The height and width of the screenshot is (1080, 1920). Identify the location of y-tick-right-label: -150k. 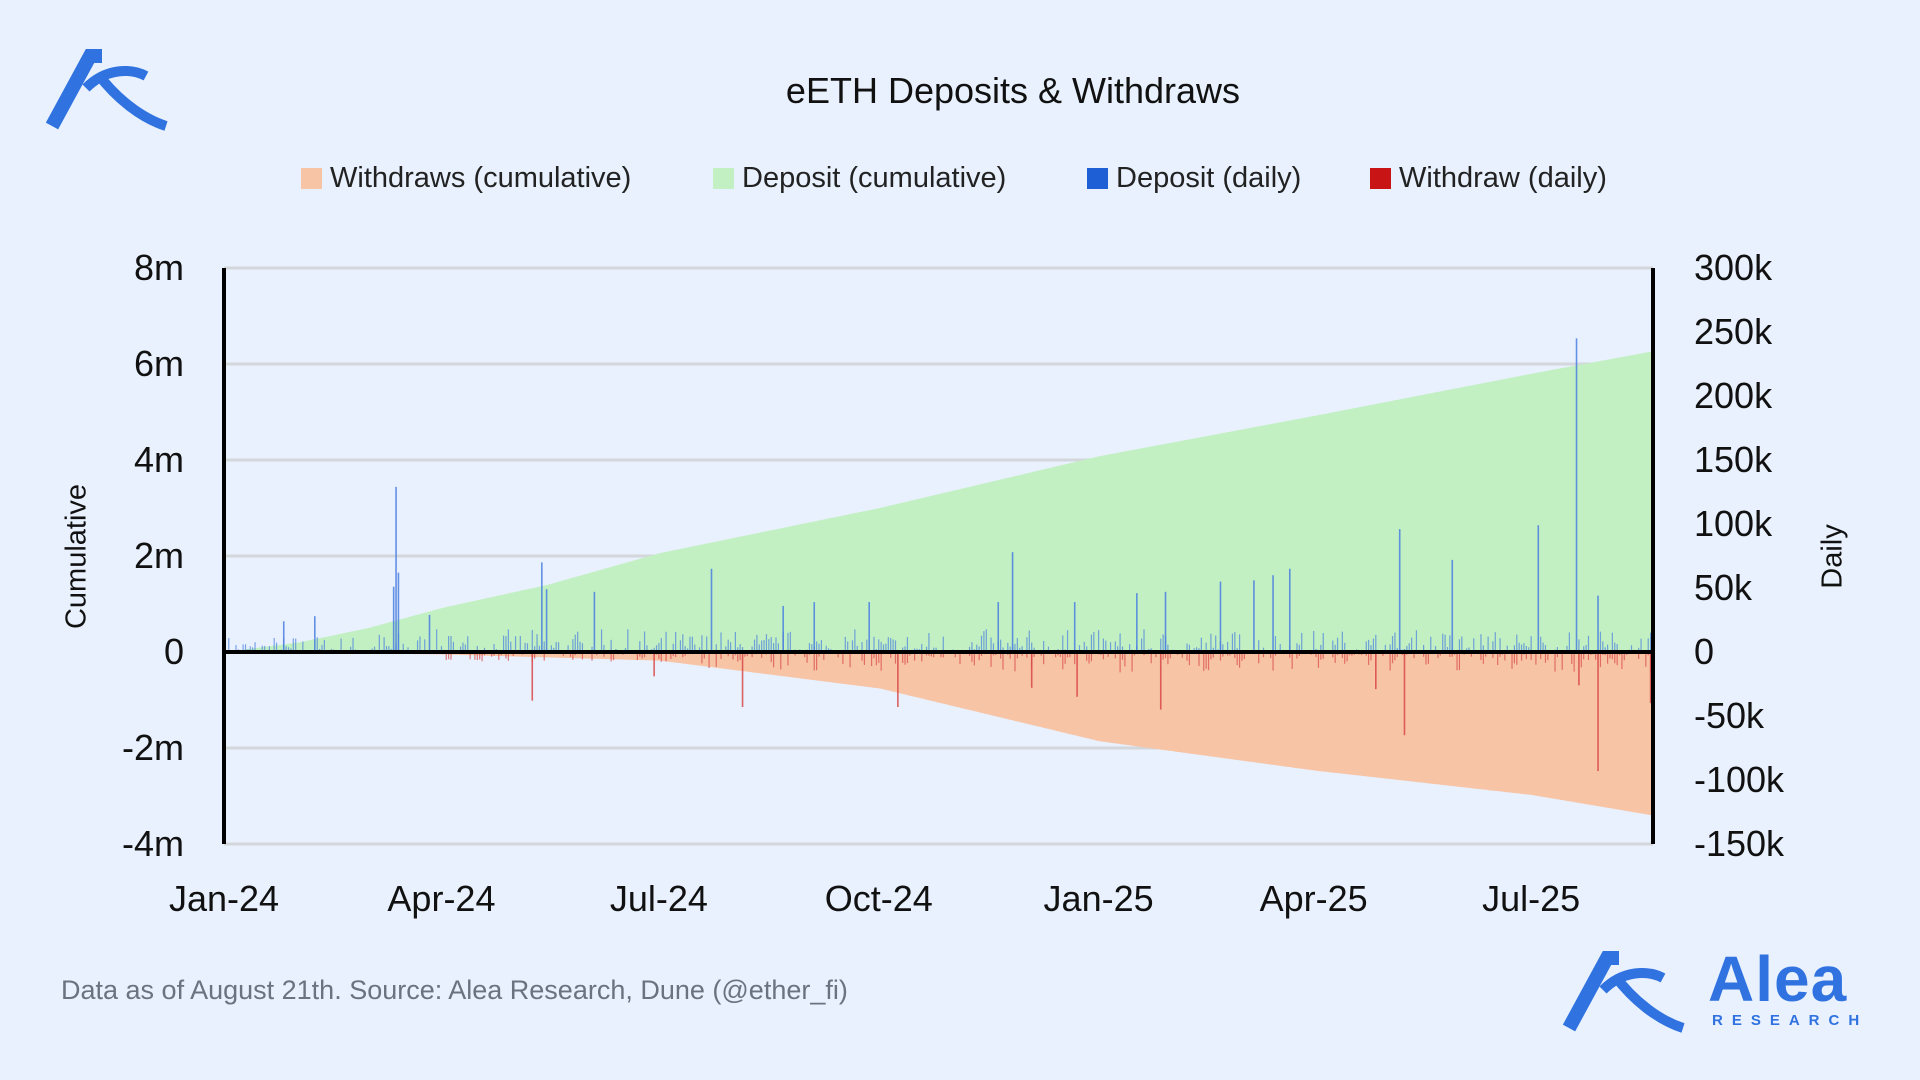
(1739, 843).